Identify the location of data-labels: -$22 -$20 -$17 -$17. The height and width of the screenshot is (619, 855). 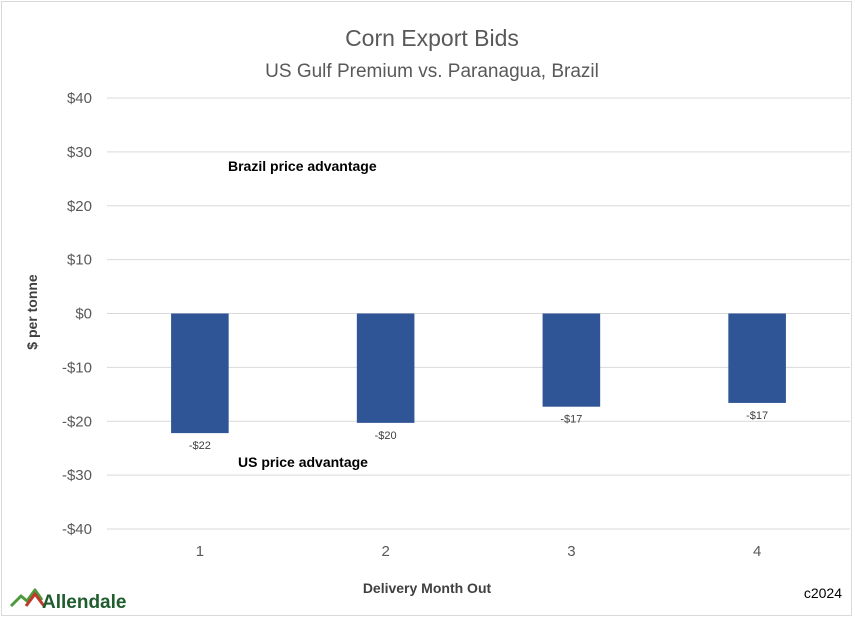
(478, 431).